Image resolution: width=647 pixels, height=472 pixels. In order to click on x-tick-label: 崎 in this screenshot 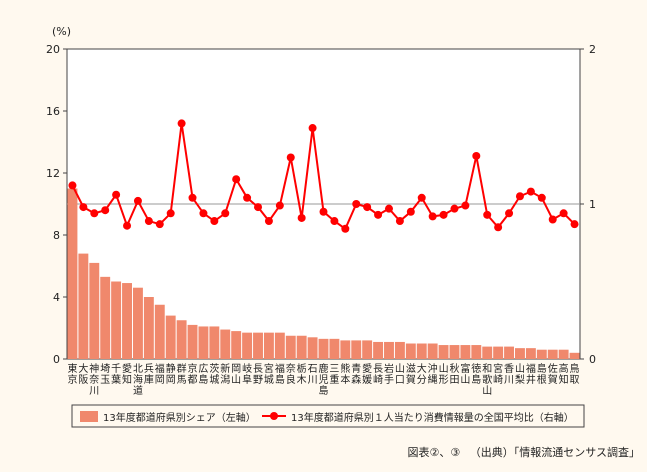, I will do `click(378, 379)`.